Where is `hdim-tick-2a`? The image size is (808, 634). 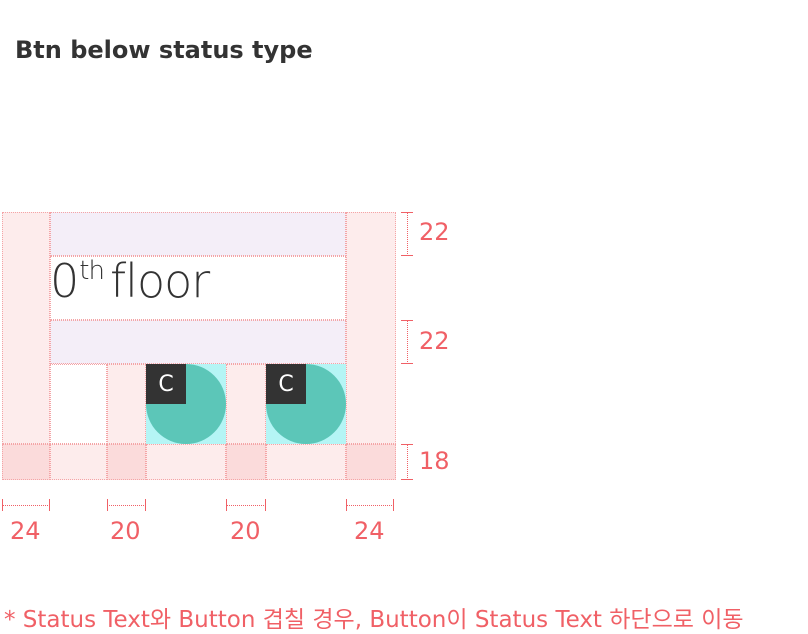 hdim-tick-2a is located at coordinates (107, 505).